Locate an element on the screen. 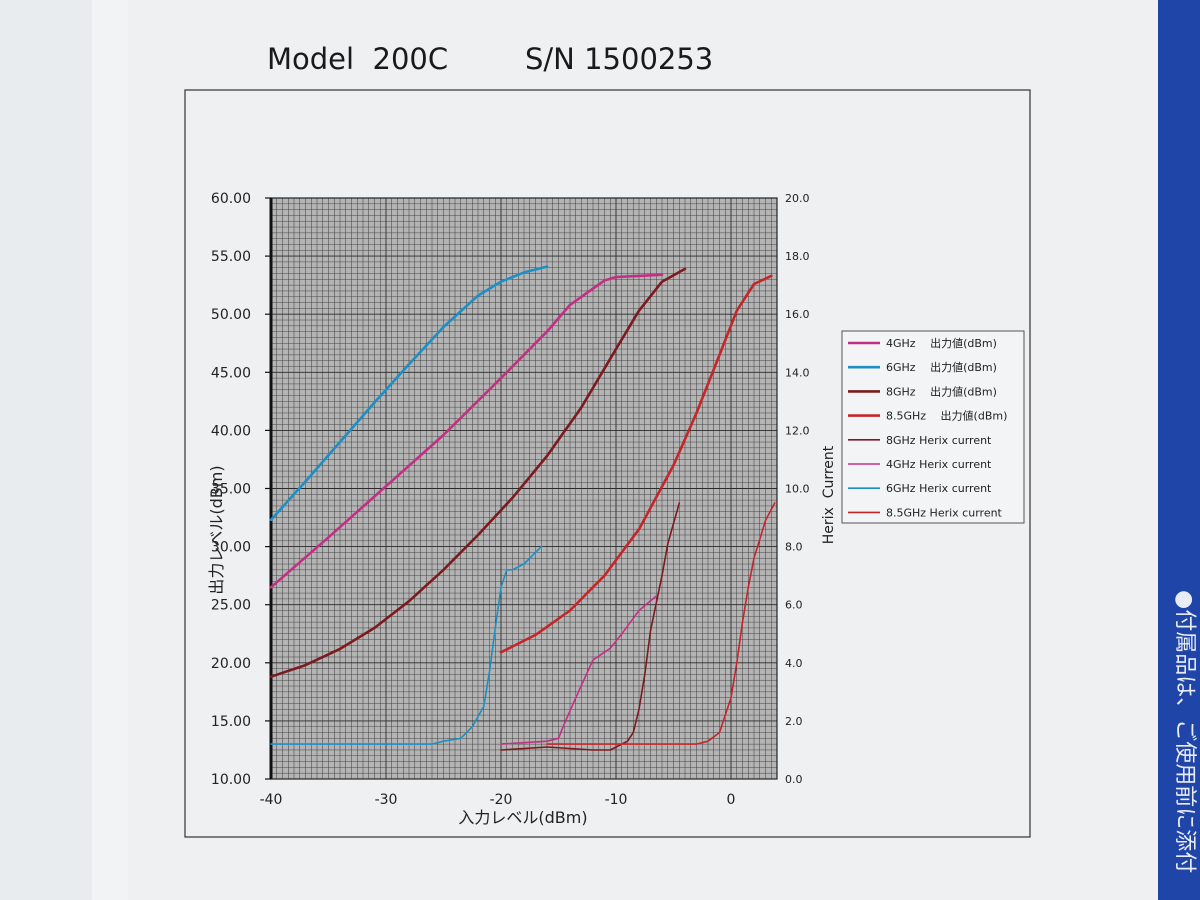  legend-box is located at coordinates (933, 427).